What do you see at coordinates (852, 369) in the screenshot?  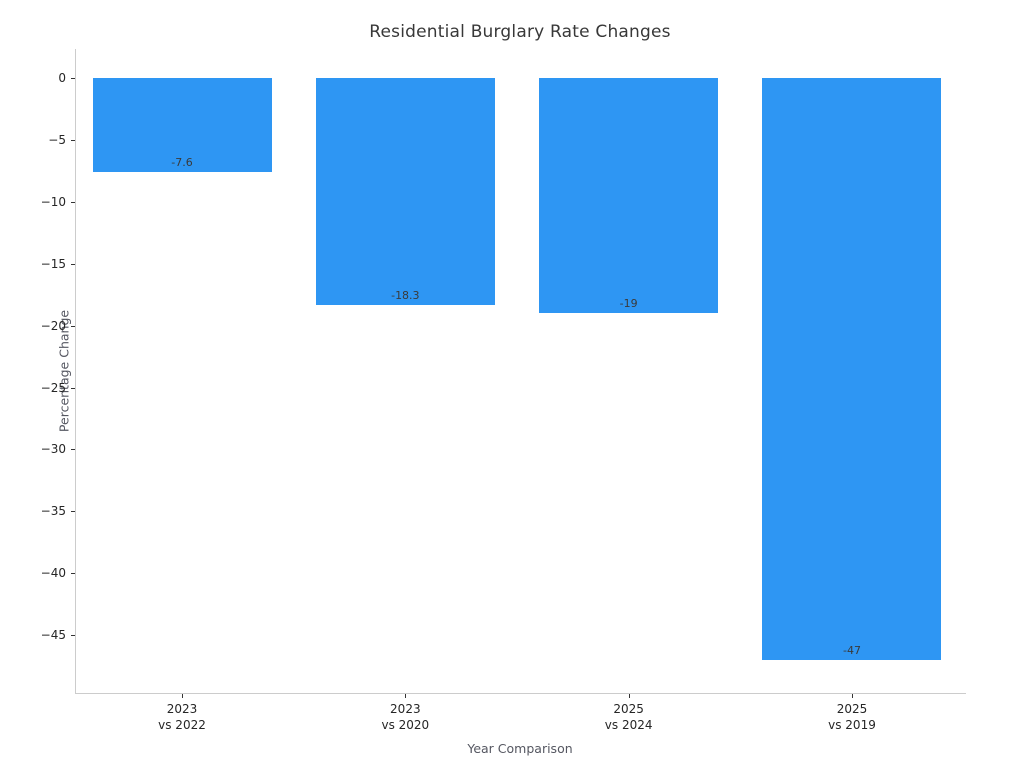 I see `bar-2025-vs-2019: -47` at bounding box center [852, 369].